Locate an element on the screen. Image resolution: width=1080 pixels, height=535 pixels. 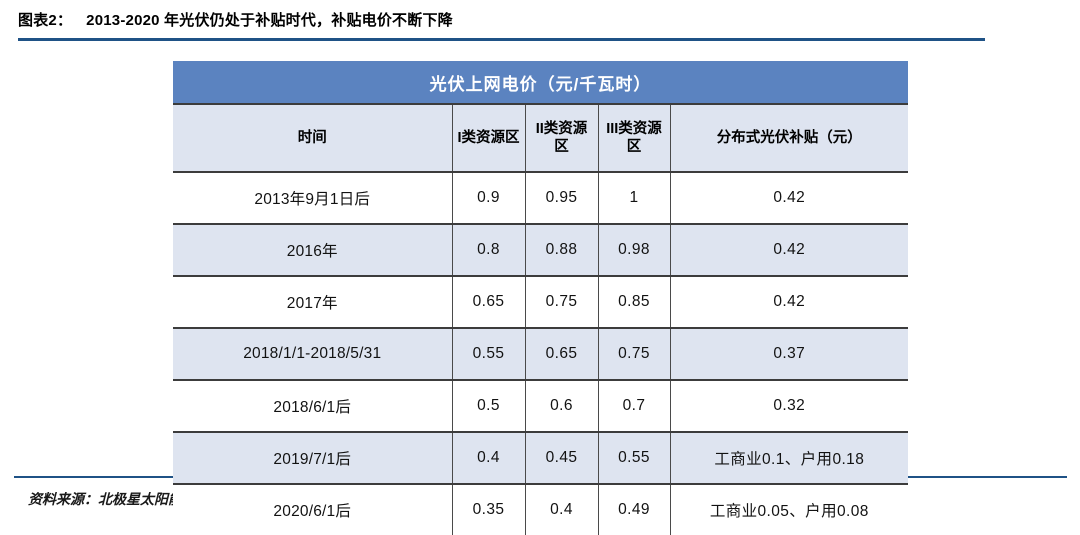
cell-zone1: 0.8 is located at coordinates (488, 250).